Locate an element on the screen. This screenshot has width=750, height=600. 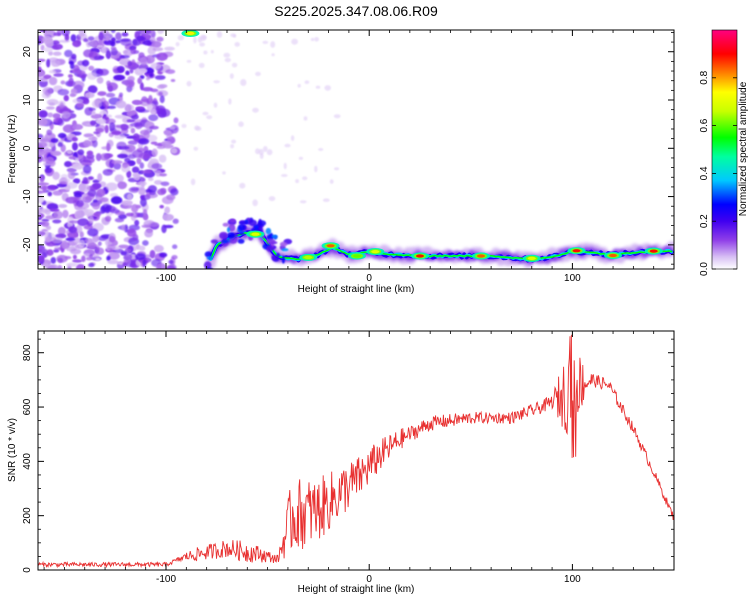
x-tick-label: 100 is located at coordinates (572, 579).